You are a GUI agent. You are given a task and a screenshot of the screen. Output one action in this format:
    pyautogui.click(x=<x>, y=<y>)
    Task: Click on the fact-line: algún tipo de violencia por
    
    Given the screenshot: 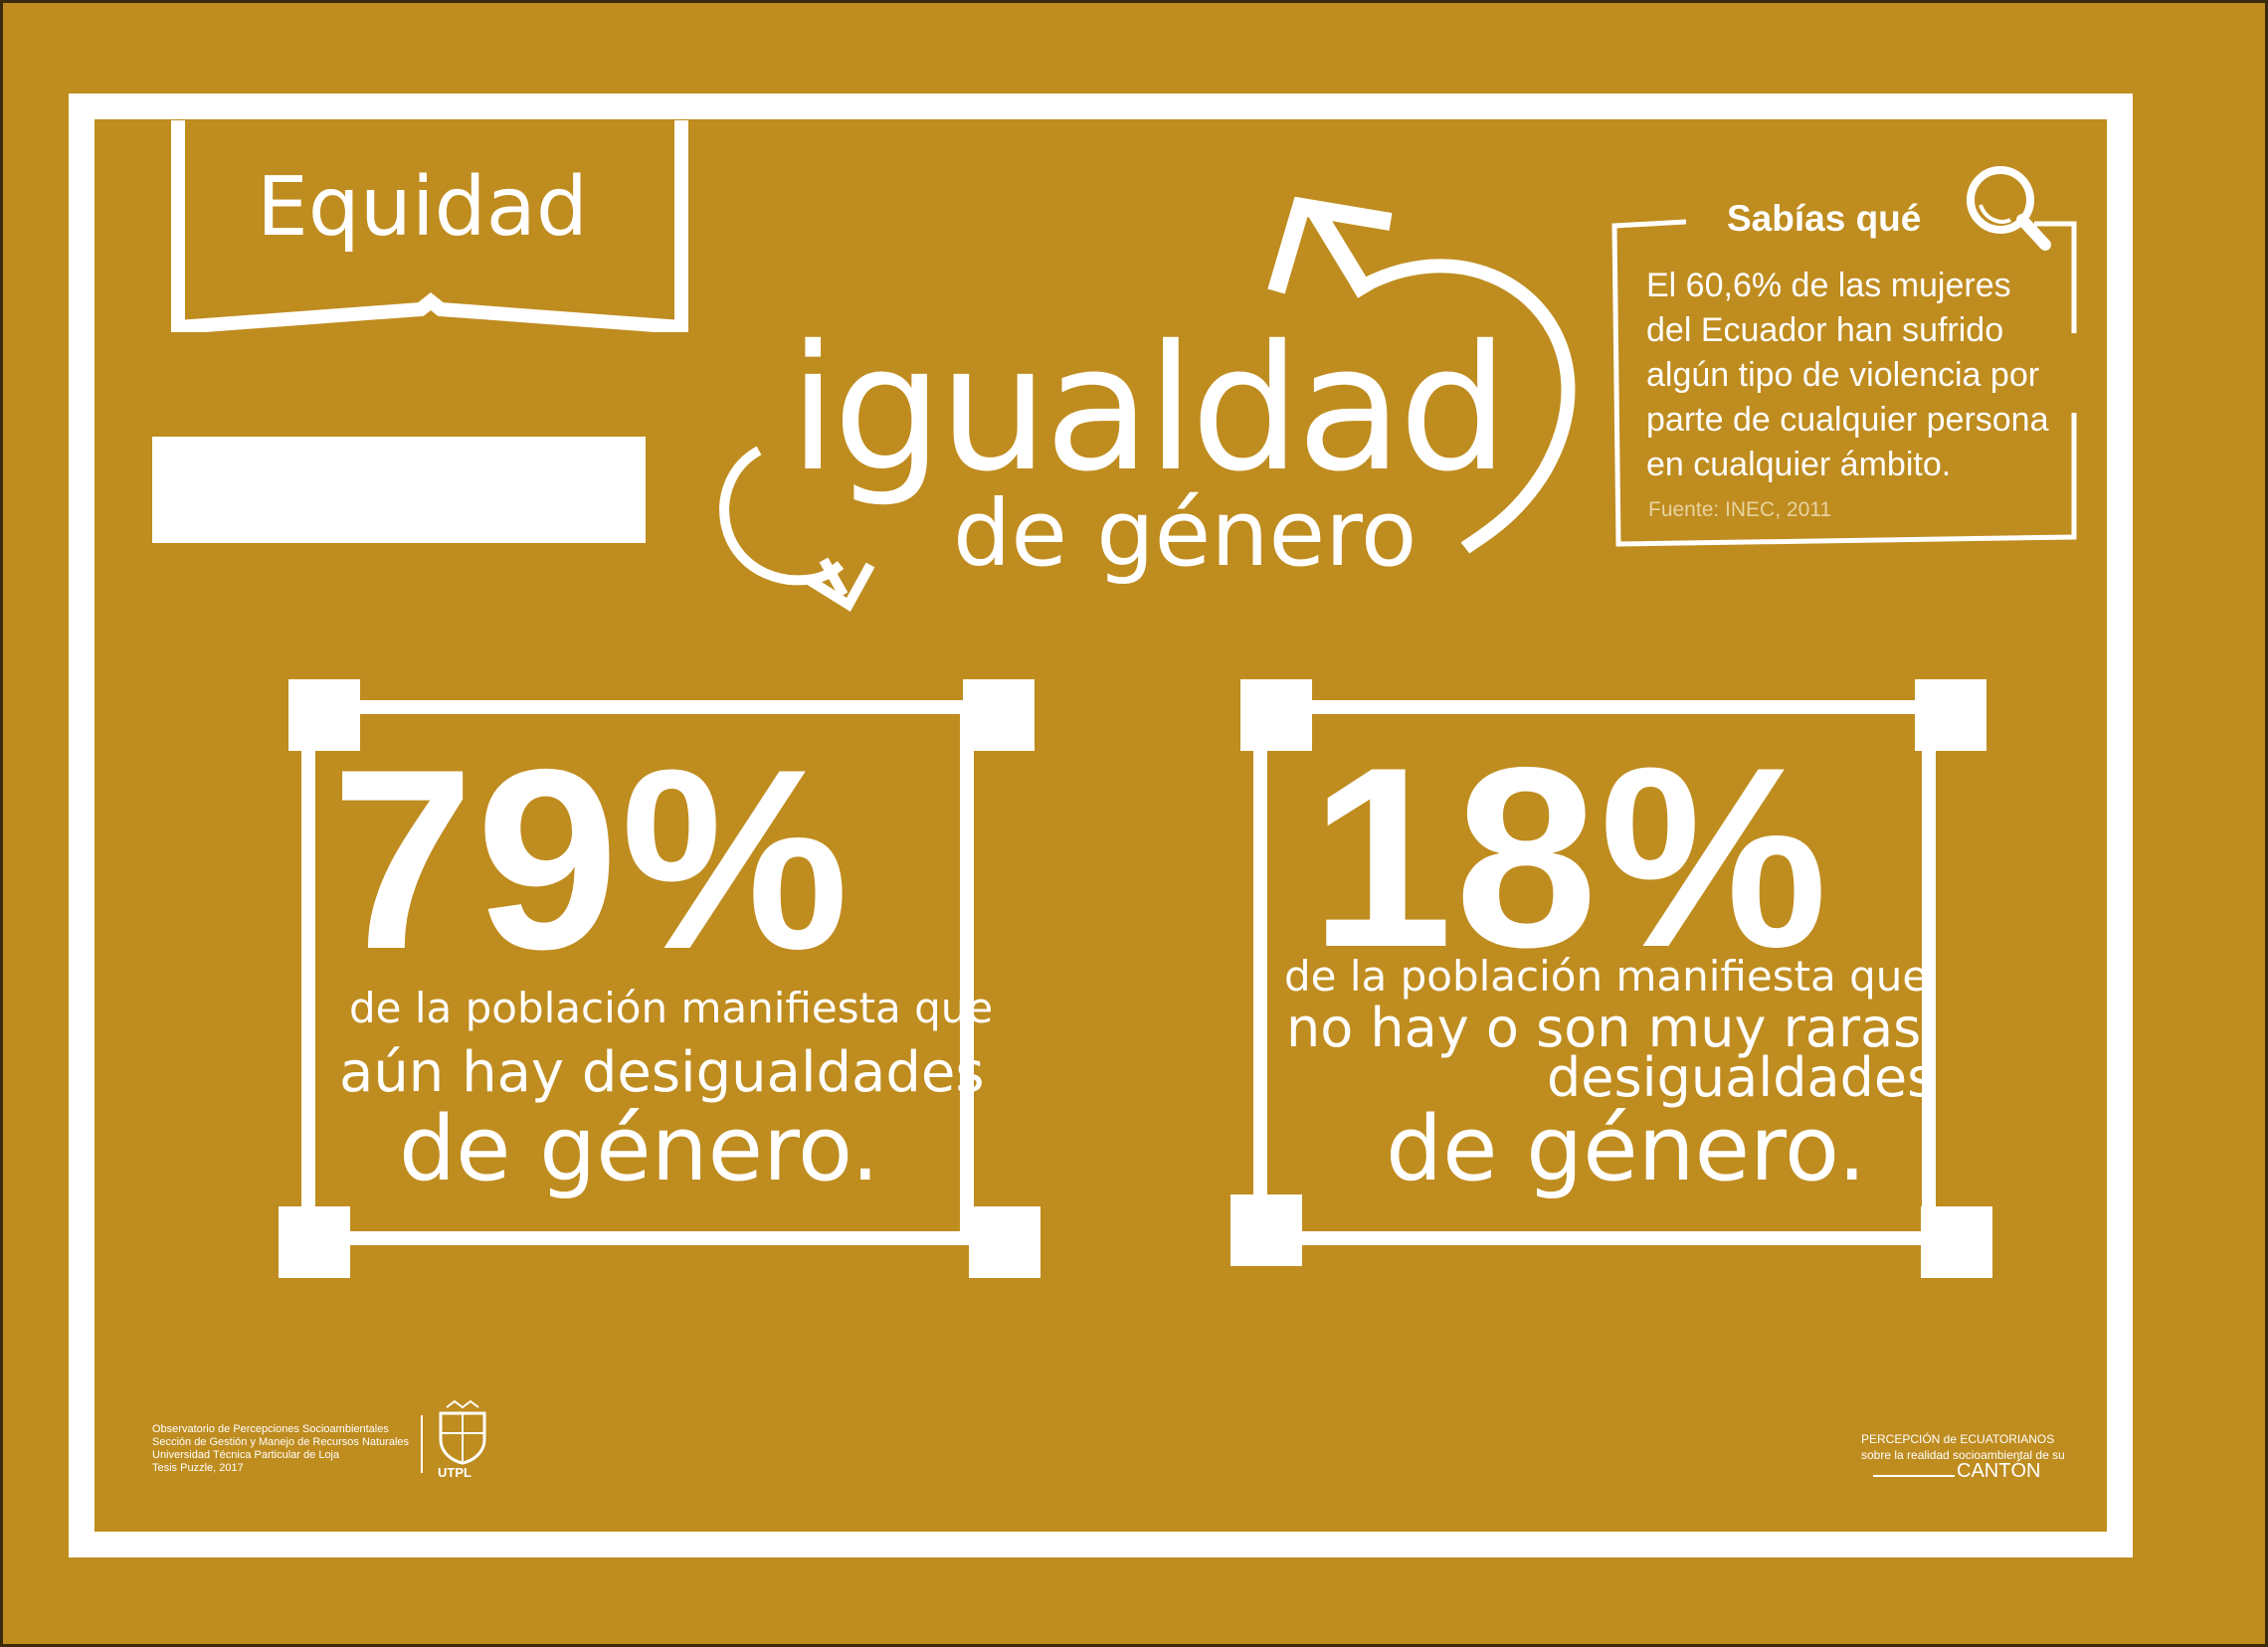 What is the action you would take?
    pyautogui.click(x=1843, y=375)
    